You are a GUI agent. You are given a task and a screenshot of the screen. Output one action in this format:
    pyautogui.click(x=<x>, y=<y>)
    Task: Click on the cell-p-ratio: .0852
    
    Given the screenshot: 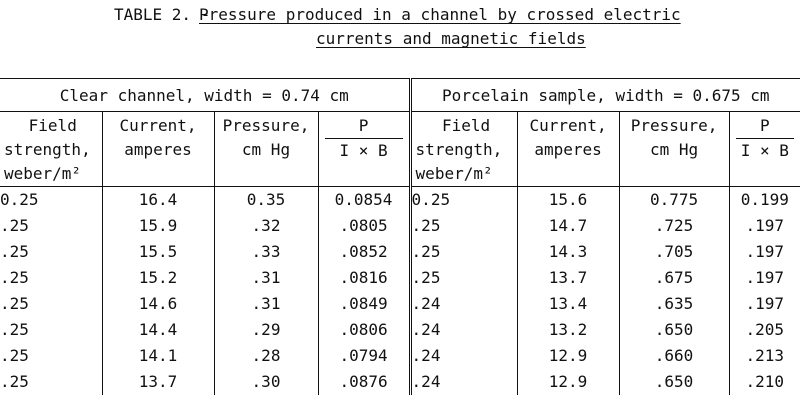 What is the action you would take?
    pyautogui.click(x=365, y=252)
    